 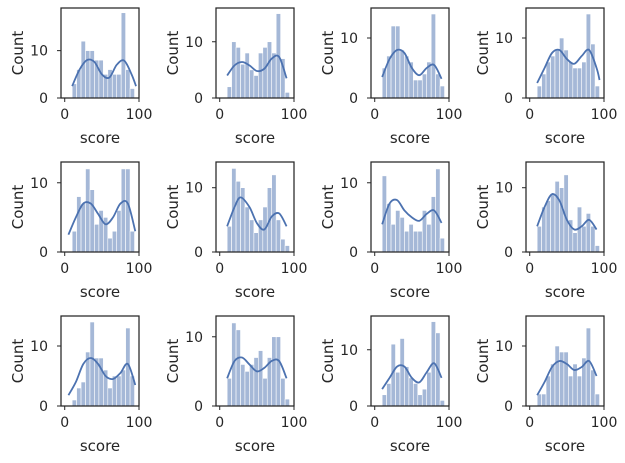 I want to click on subplot-10: 0 100 0 10 score Count, so click(x=235, y=385).